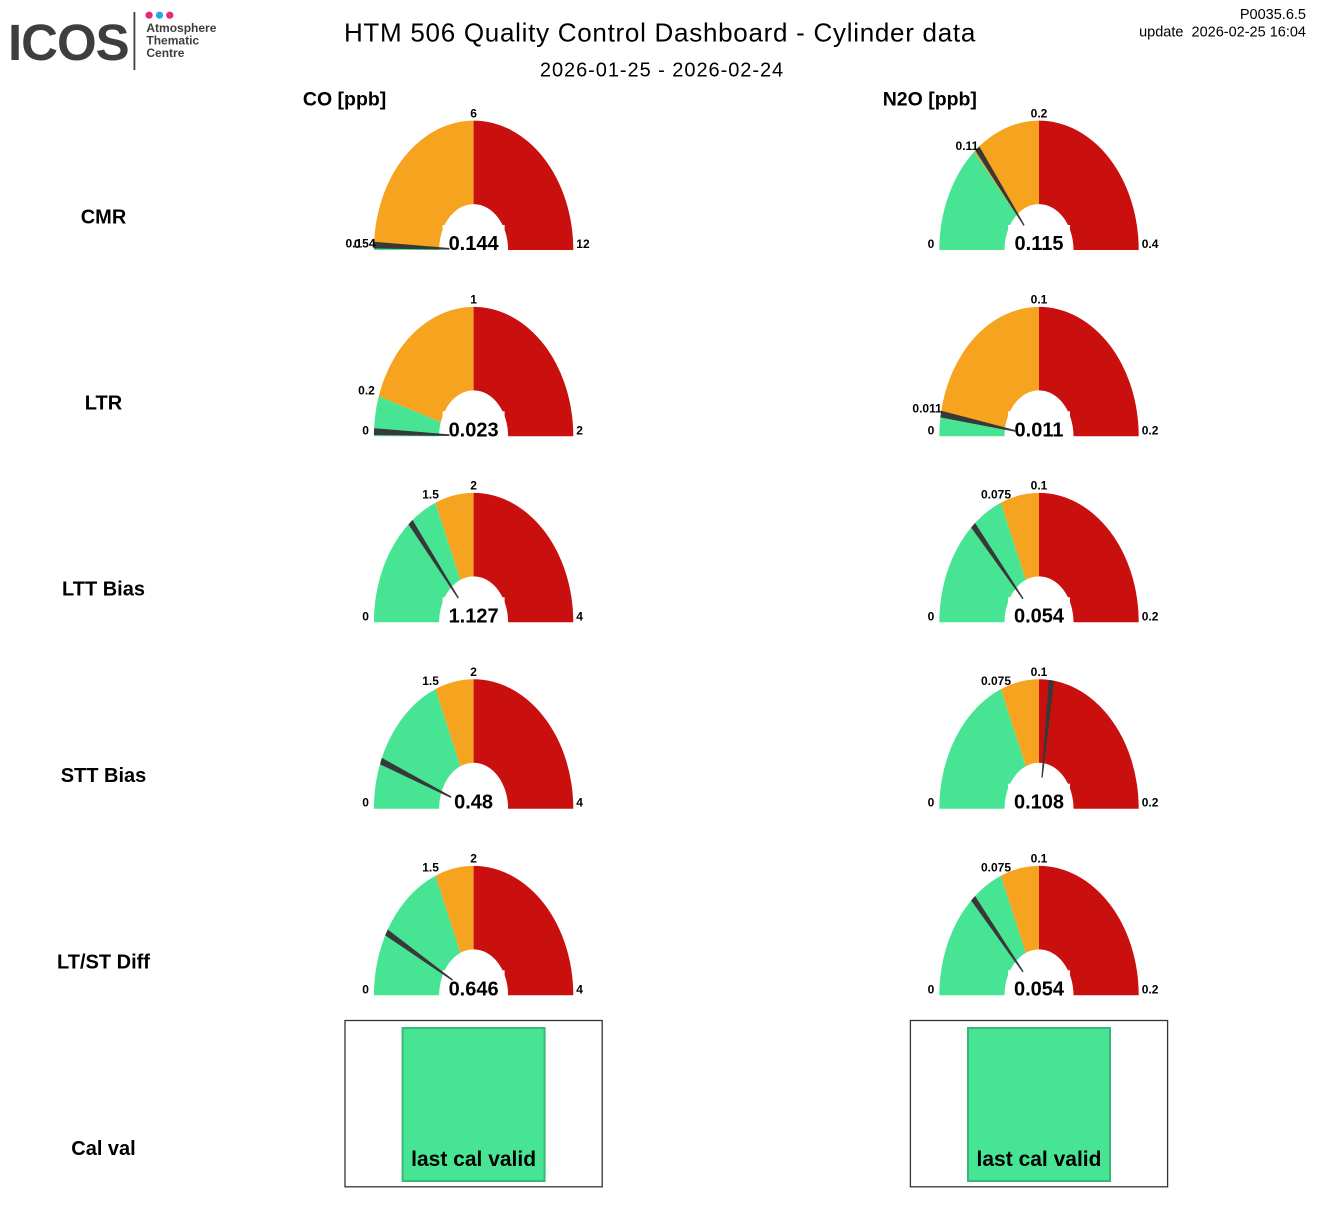 The image size is (1320, 1205). What do you see at coordinates (1039, 803) in the screenshot?
I see `svg-text: 0.108` at bounding box center [1039, 803].